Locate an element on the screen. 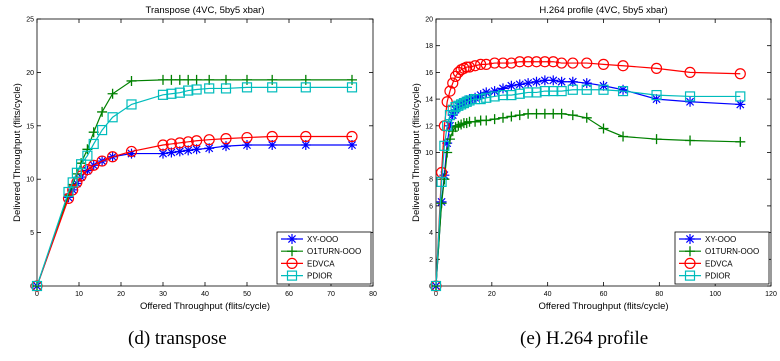  y-tick-label: 12 is located at coordinates (429, 126).